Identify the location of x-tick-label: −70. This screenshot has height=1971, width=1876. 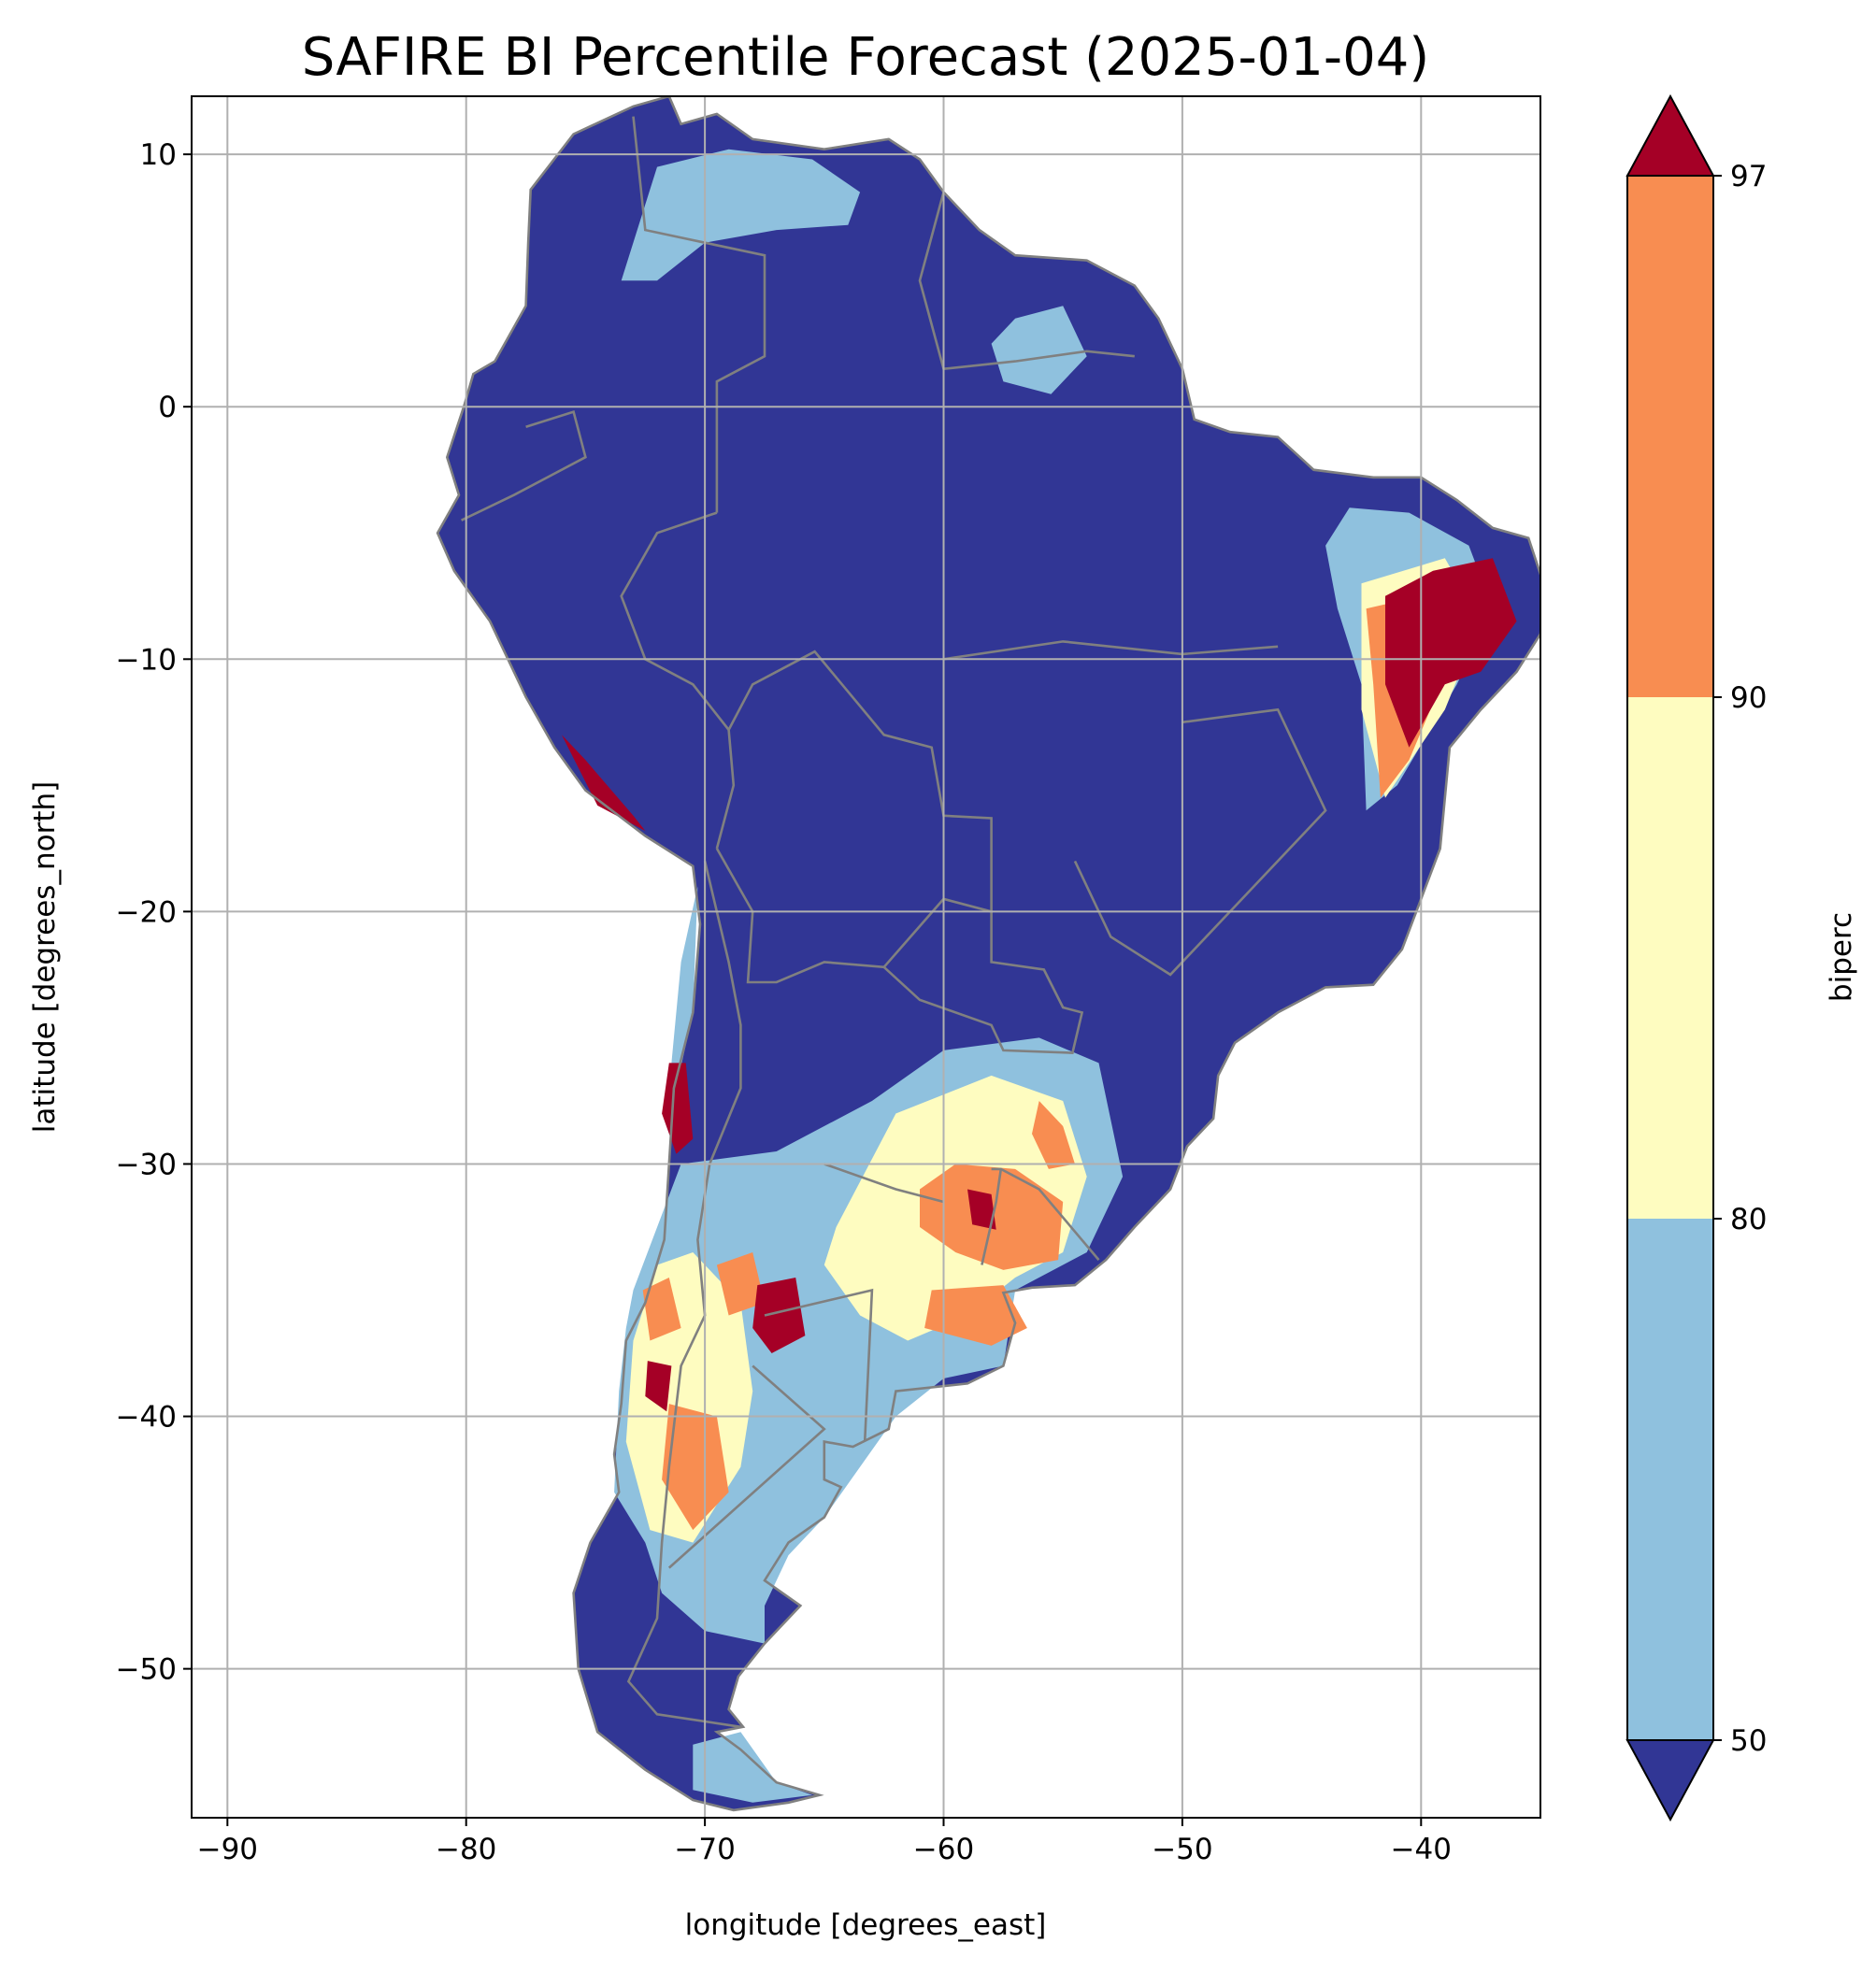
(704, 1849).